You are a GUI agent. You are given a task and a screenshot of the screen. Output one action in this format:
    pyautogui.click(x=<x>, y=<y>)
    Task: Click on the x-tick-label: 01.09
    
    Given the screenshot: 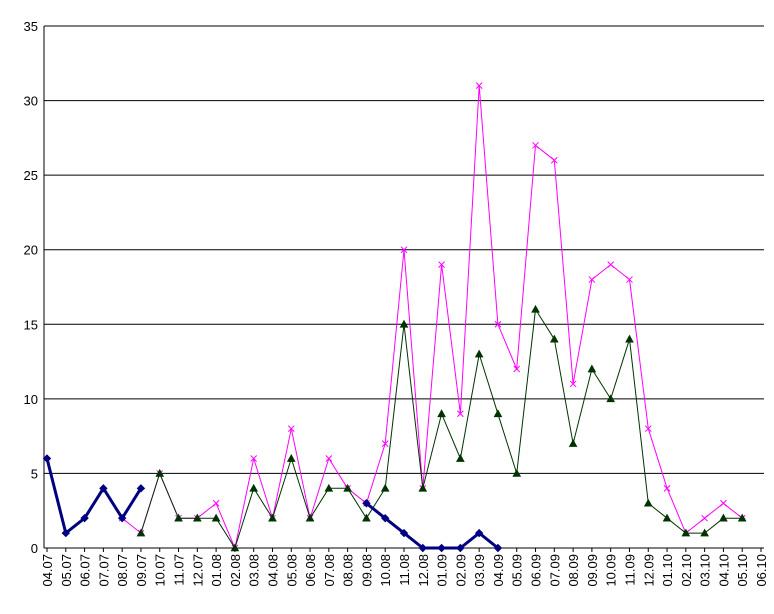 What is the action you would take?
    pyautogui.click(x=442, y=570)
    